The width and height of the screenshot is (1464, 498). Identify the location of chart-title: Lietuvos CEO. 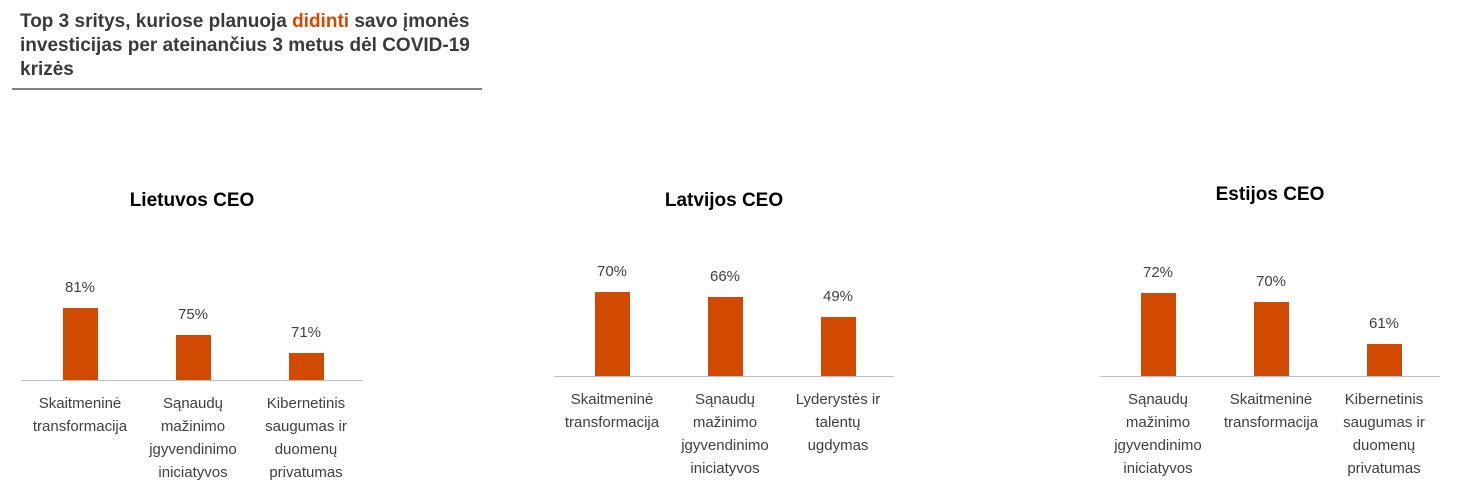
(192, 200).